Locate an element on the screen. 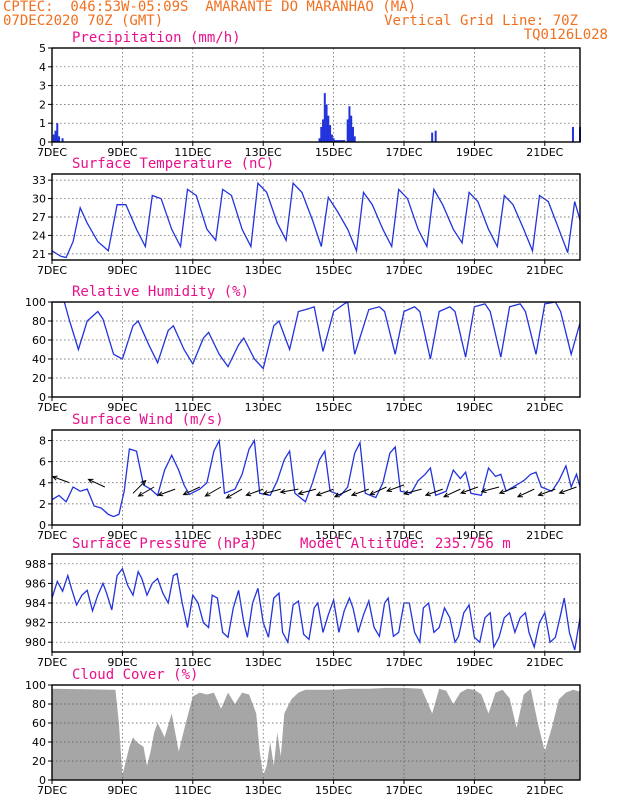  y-tick-label: 20 is located at coordinates (39, 761).